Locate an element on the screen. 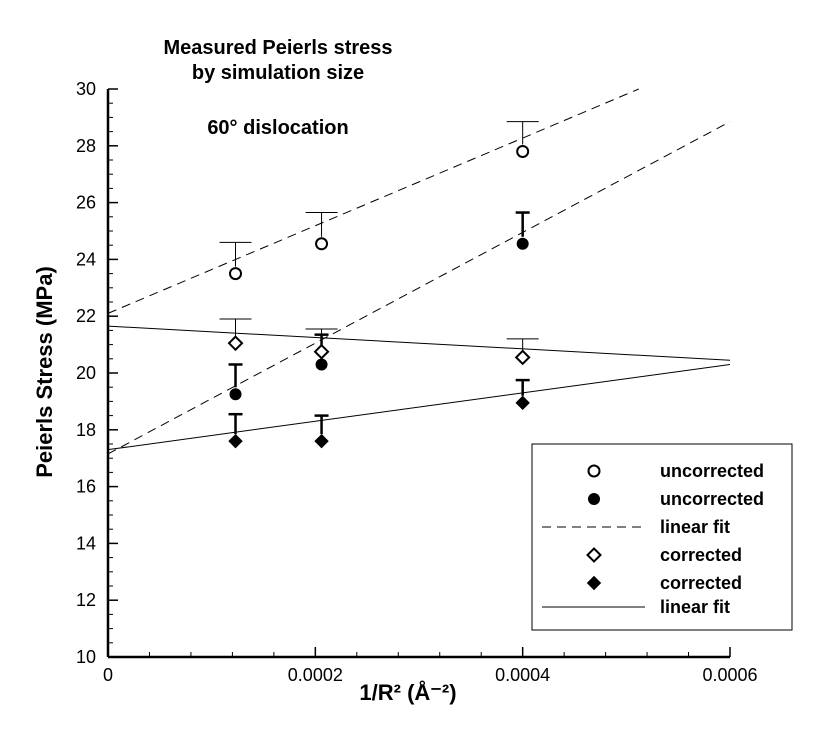  legend-symbols is located at coordinates (593, 536).